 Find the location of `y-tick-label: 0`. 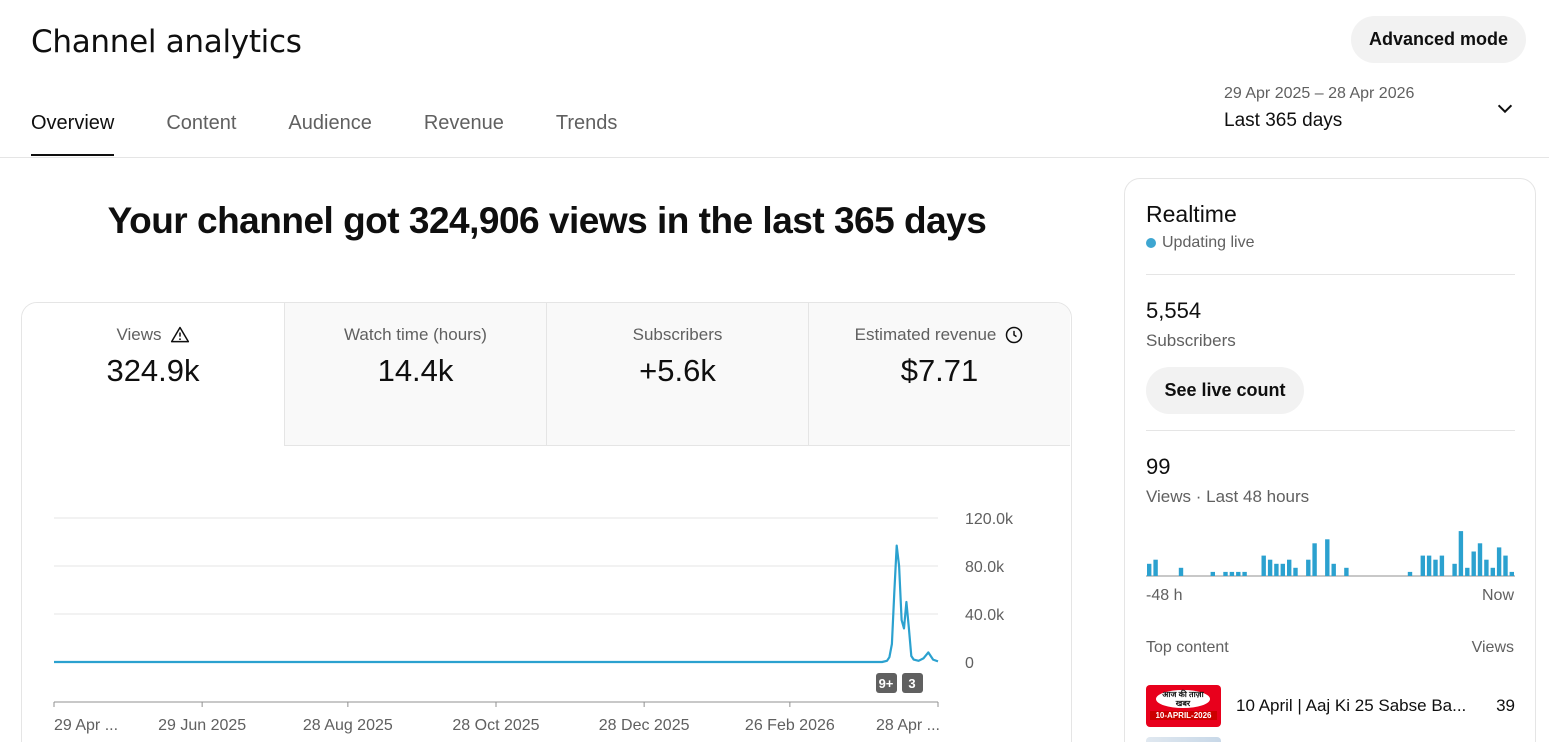

y-tick-label: 0 is located at coordinates (969, 663).